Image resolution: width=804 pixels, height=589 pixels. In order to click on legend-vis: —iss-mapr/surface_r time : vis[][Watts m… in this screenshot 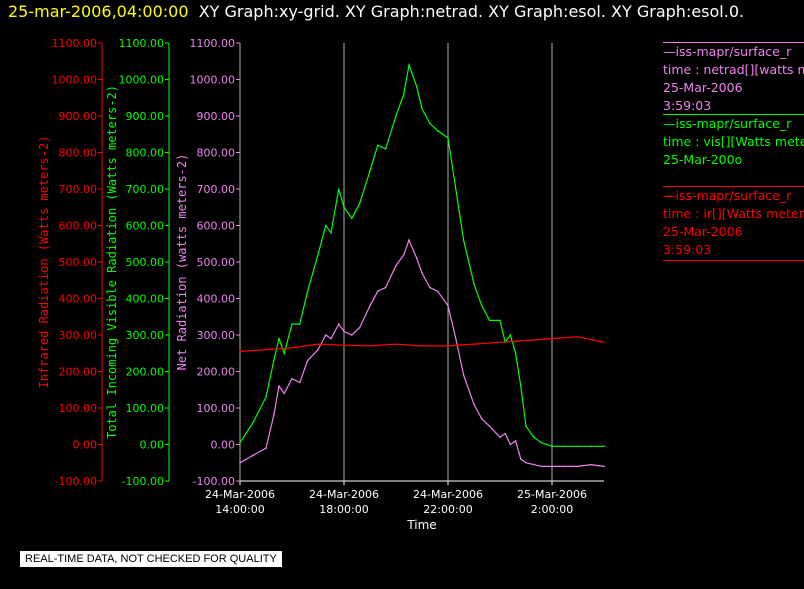, I will do `click(733, 141)`.